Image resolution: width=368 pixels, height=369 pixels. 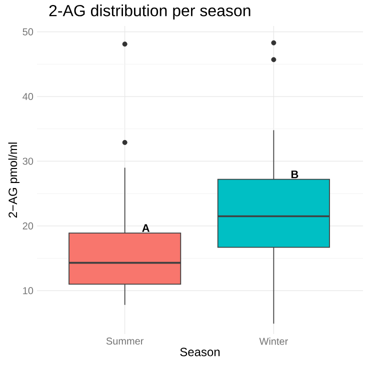 I want to click on y-tick-label: 30, so click(x=28, y=161).